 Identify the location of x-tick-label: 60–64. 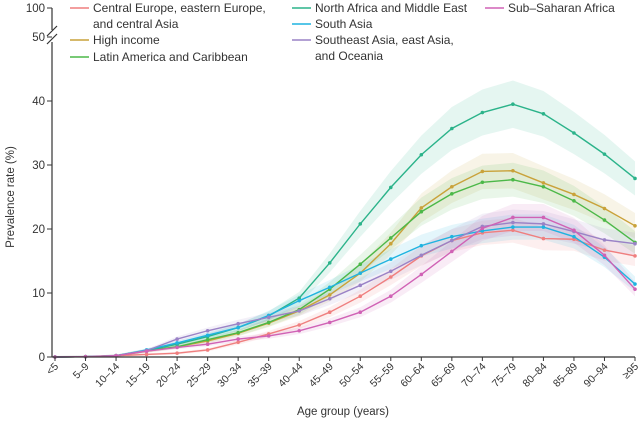
(412, 375).